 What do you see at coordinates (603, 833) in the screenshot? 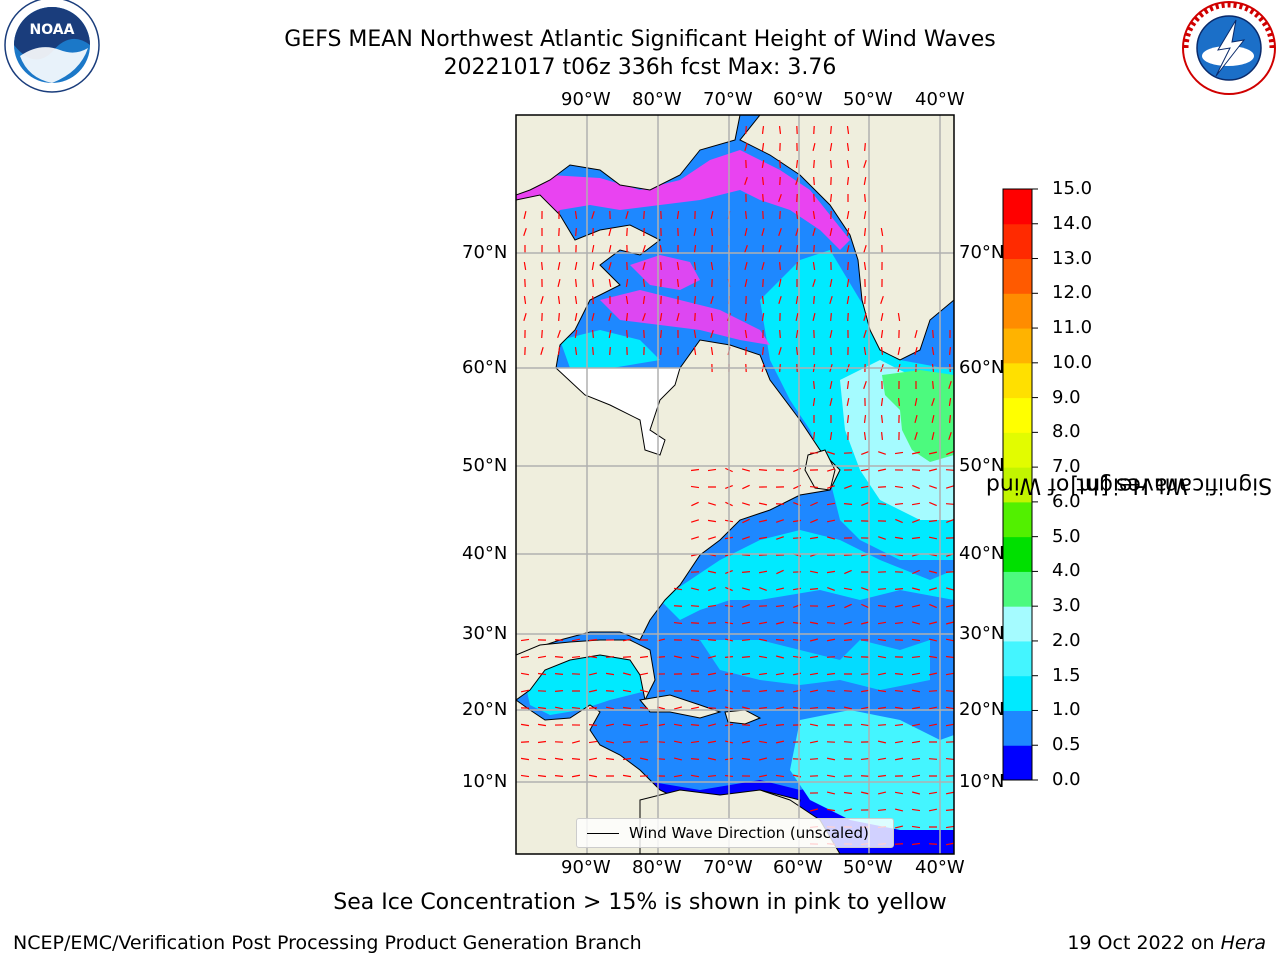
I see `legend-line-swatch` at bounding box center [603, 833].